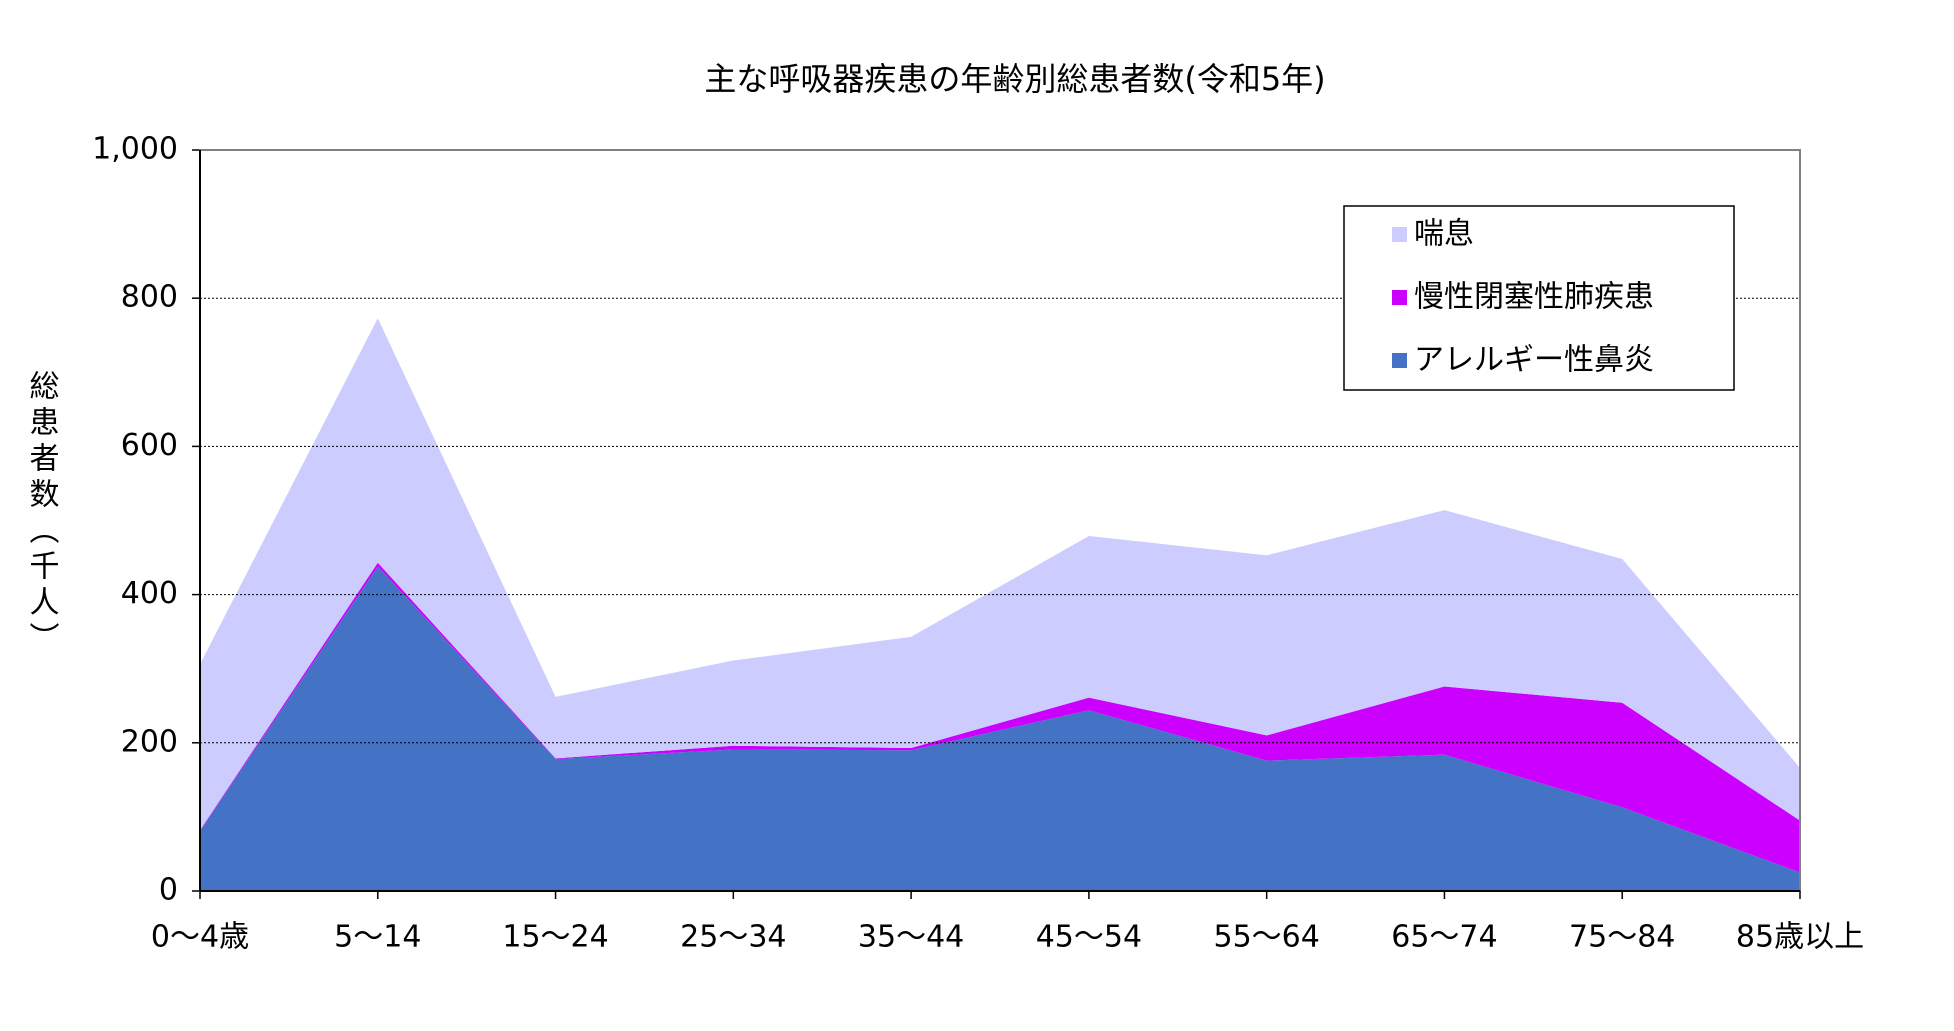 The height and width of the screenshot is (1031, 1954). What do you see at coordinates (149, 297) in the screenshot?
I see `y-tick-label: 800` at bounding box center [149, 297].